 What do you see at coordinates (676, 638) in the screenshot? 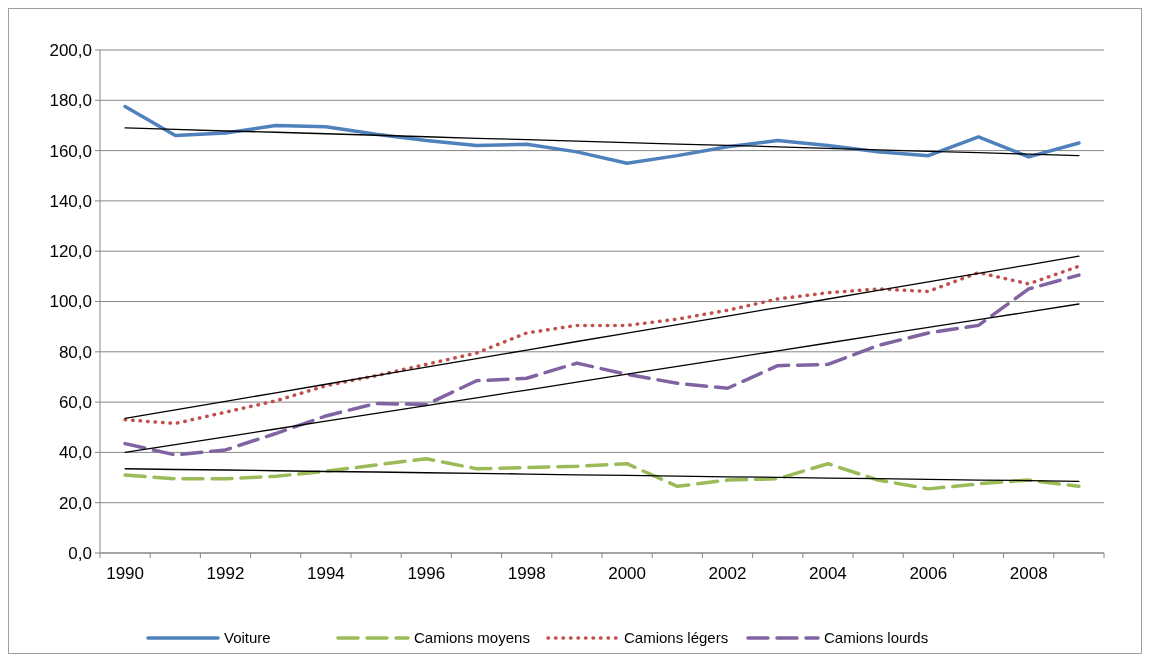
I see `legend-label: Camions légers` at bounding box center [676, 638].